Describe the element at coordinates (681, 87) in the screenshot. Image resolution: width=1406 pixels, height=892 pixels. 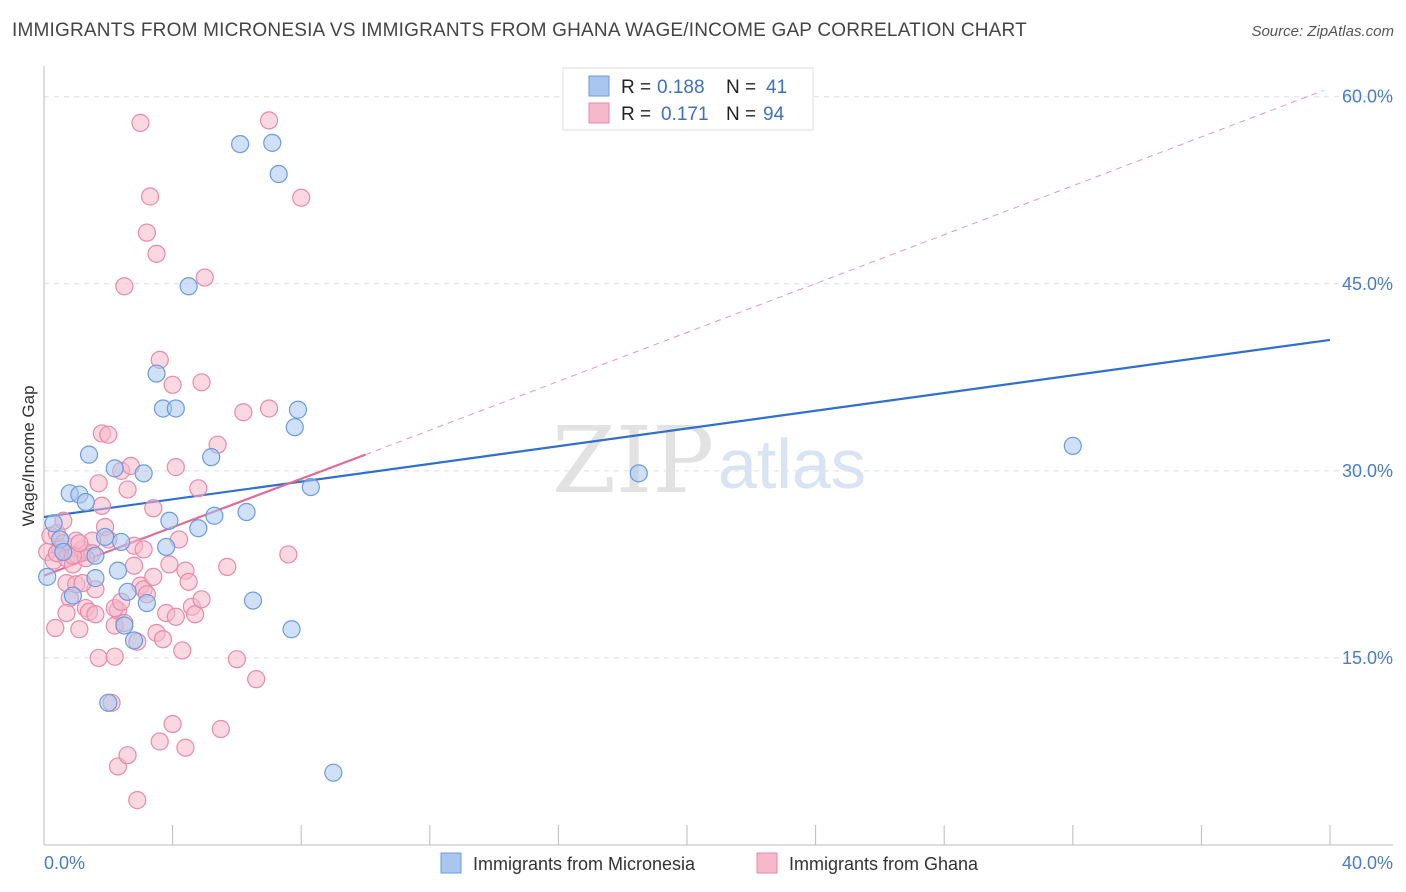
I see `legend-r-micronesia: 0.188` at that location.